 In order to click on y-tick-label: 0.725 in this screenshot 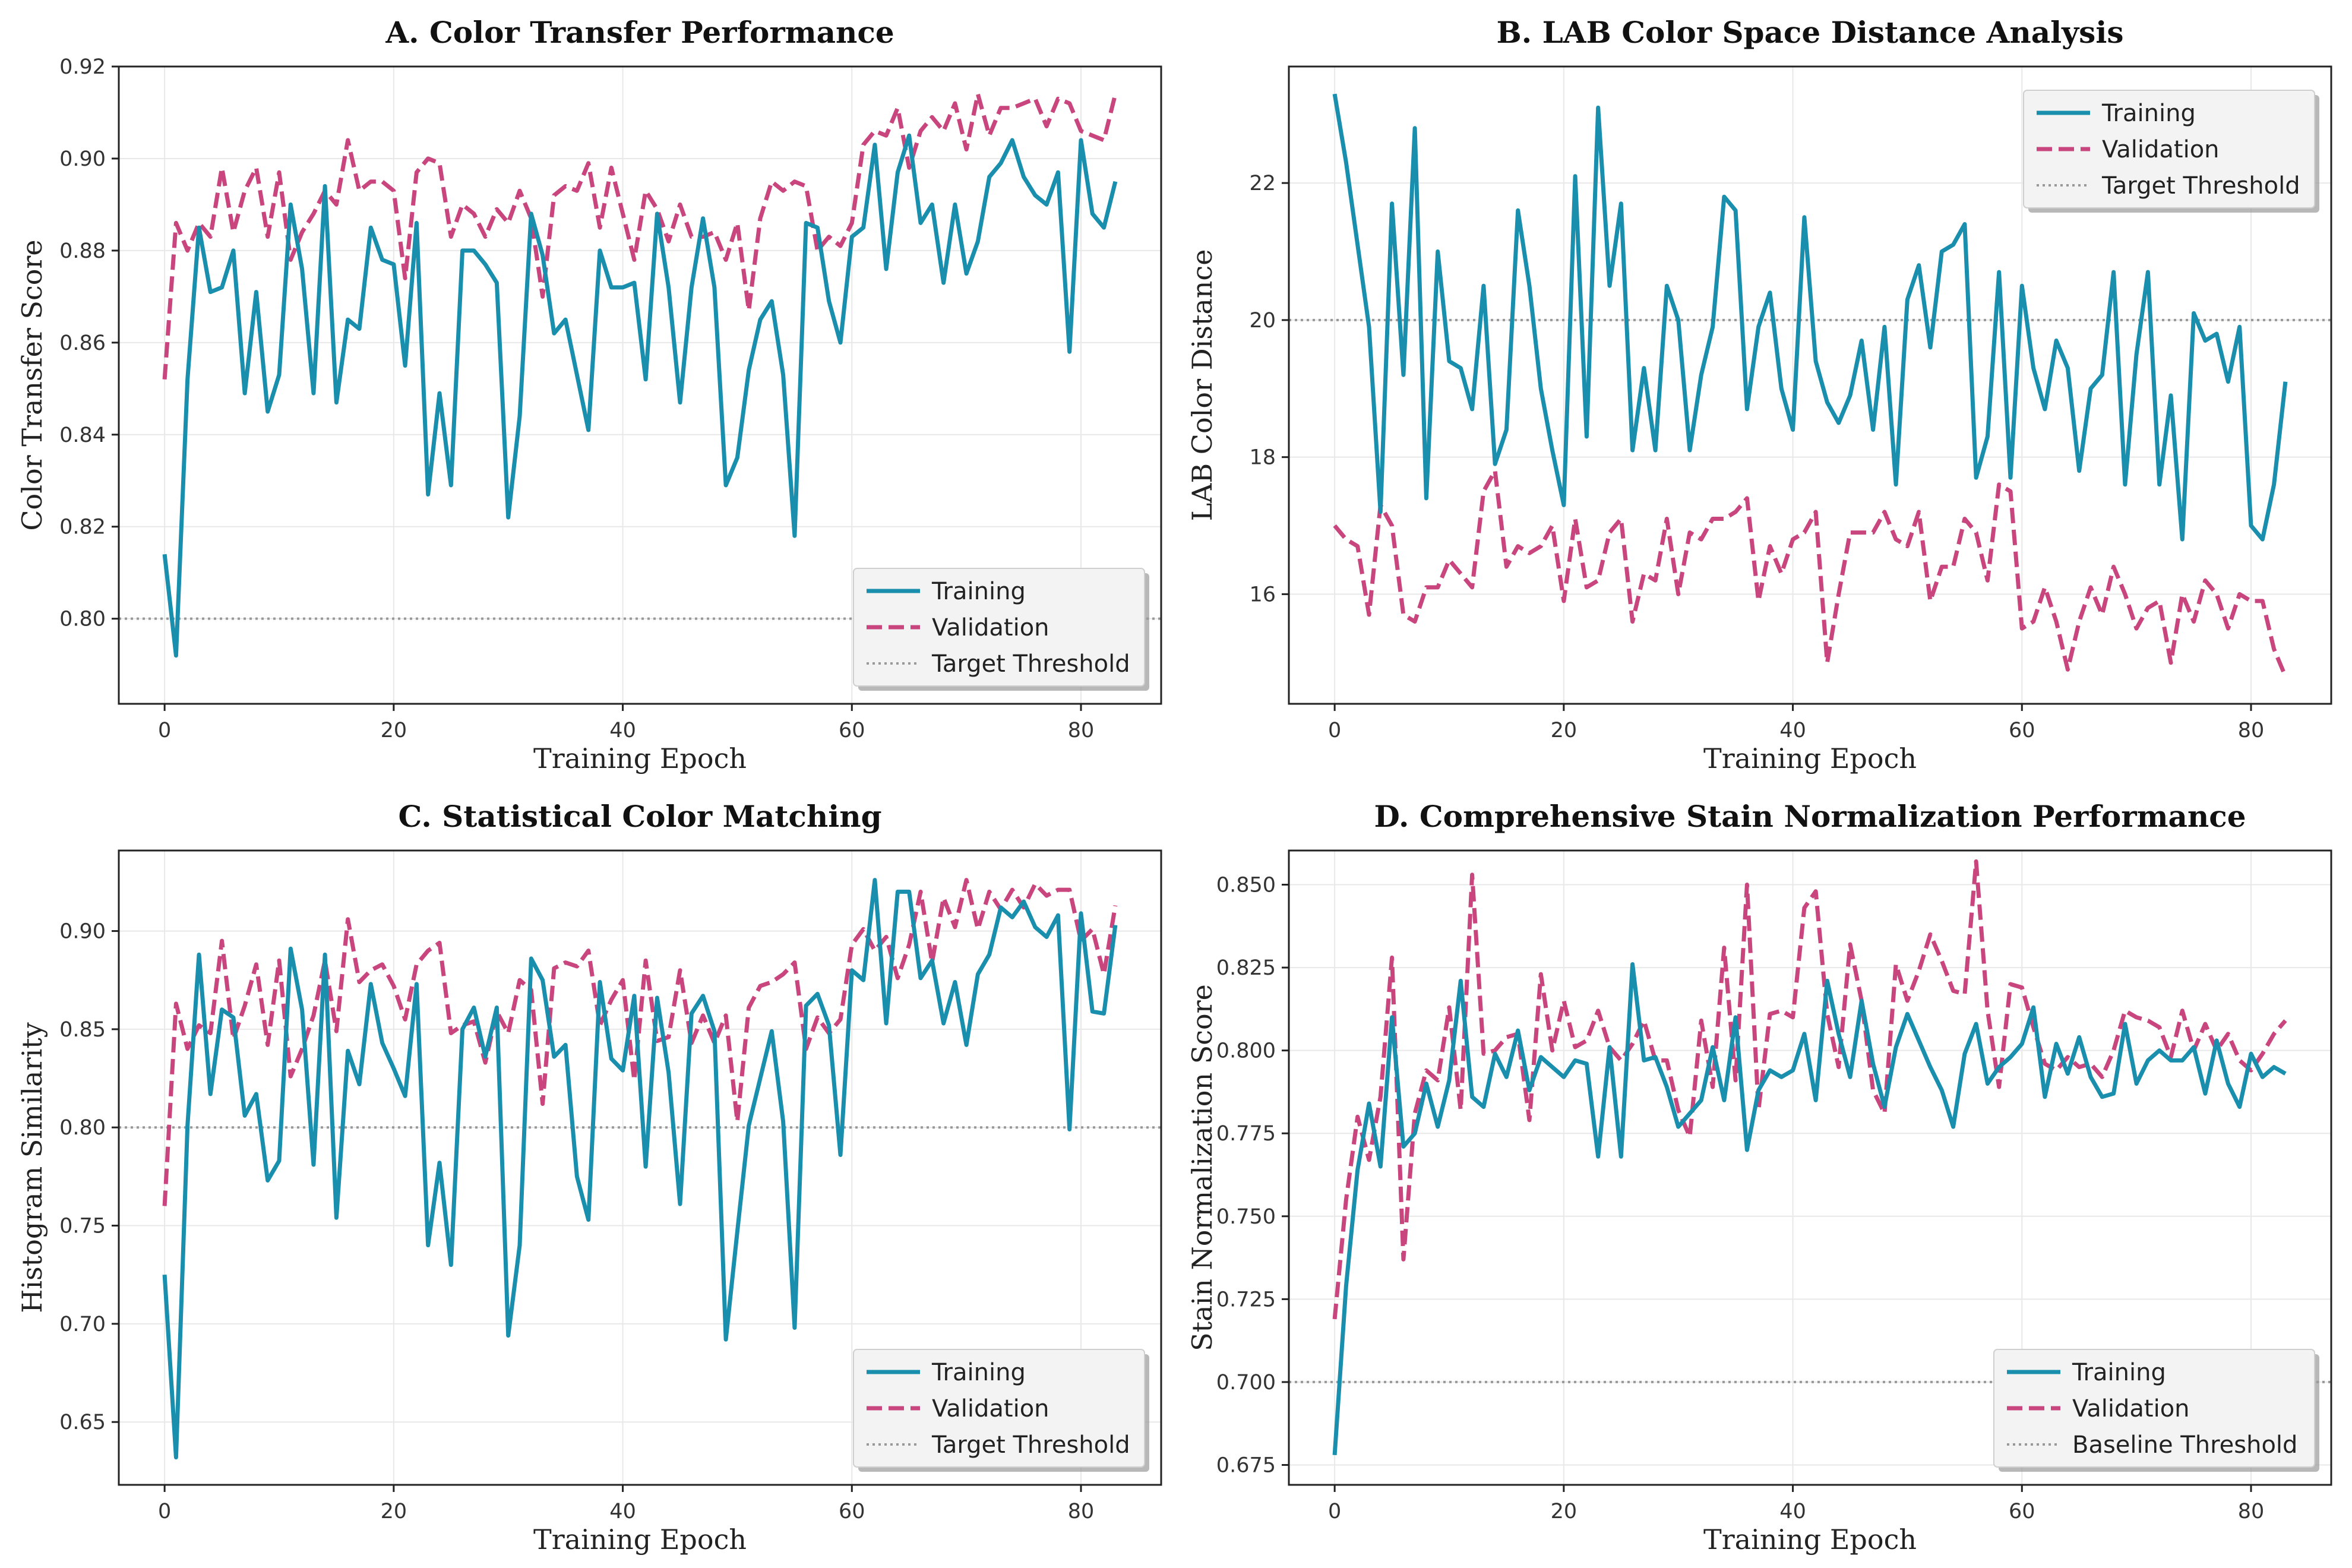, I will do `click(1246, 1300)`.